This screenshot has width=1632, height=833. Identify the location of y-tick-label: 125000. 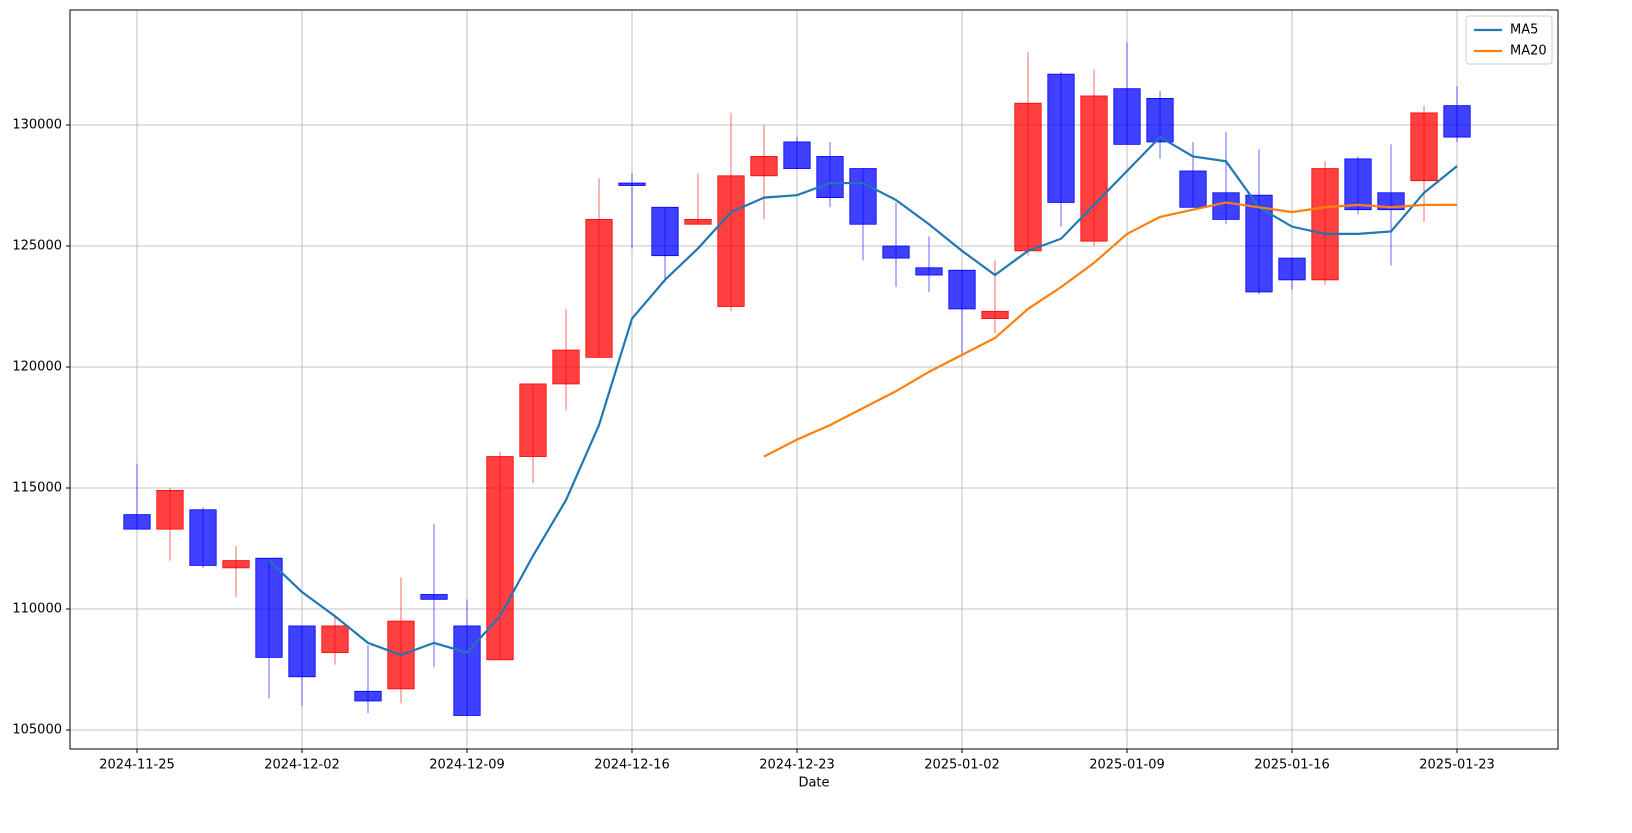
(37, 245).